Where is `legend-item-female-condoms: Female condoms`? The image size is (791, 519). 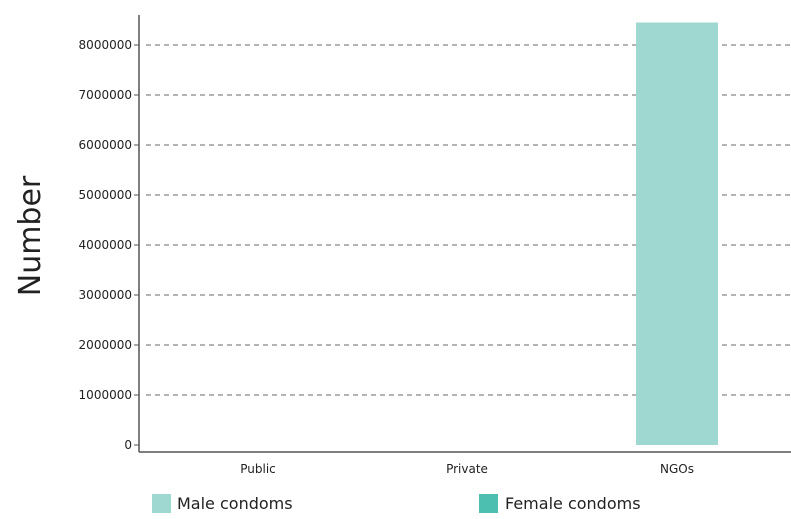
legend-item-female-condoms: Female condoms is located at coordinates (560, 503).